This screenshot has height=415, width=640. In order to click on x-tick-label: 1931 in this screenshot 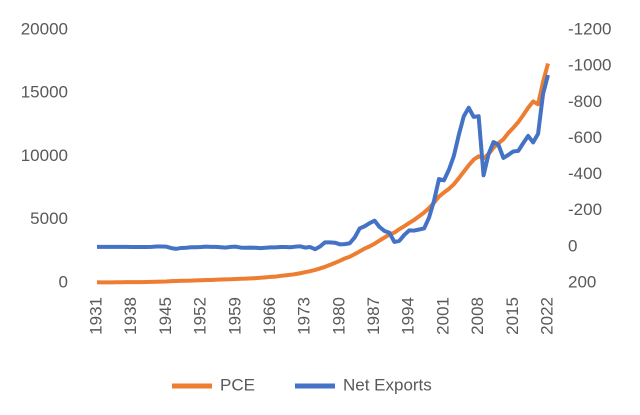, I will do `click(95, 316)`.